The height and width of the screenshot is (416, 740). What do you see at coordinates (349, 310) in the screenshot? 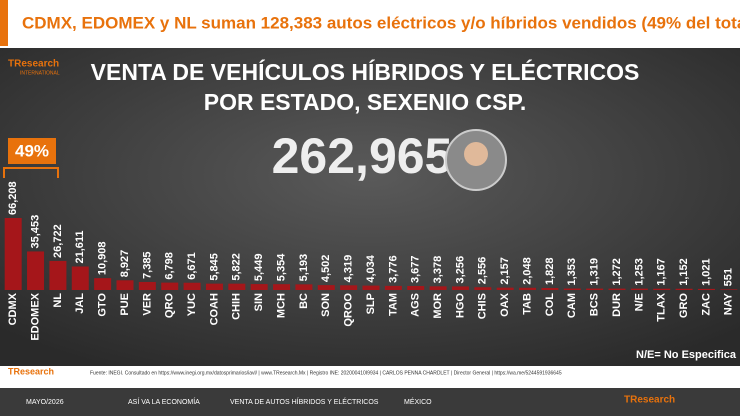
I see `x-tick-label: QROO` at bounding box center [349, 310].